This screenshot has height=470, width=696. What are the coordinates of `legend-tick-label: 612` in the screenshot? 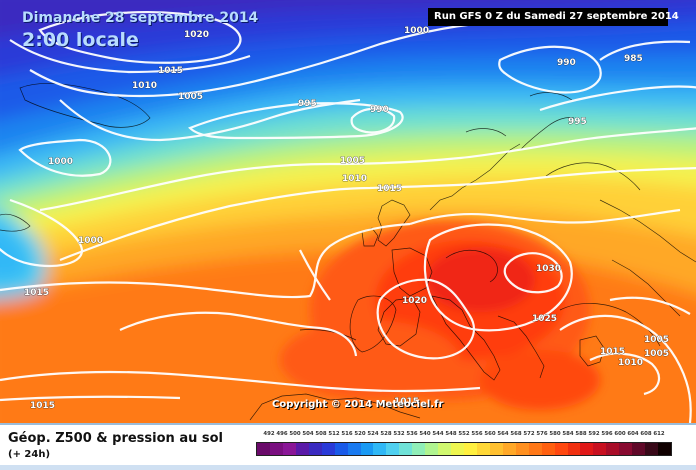 It's located at (659, 434).